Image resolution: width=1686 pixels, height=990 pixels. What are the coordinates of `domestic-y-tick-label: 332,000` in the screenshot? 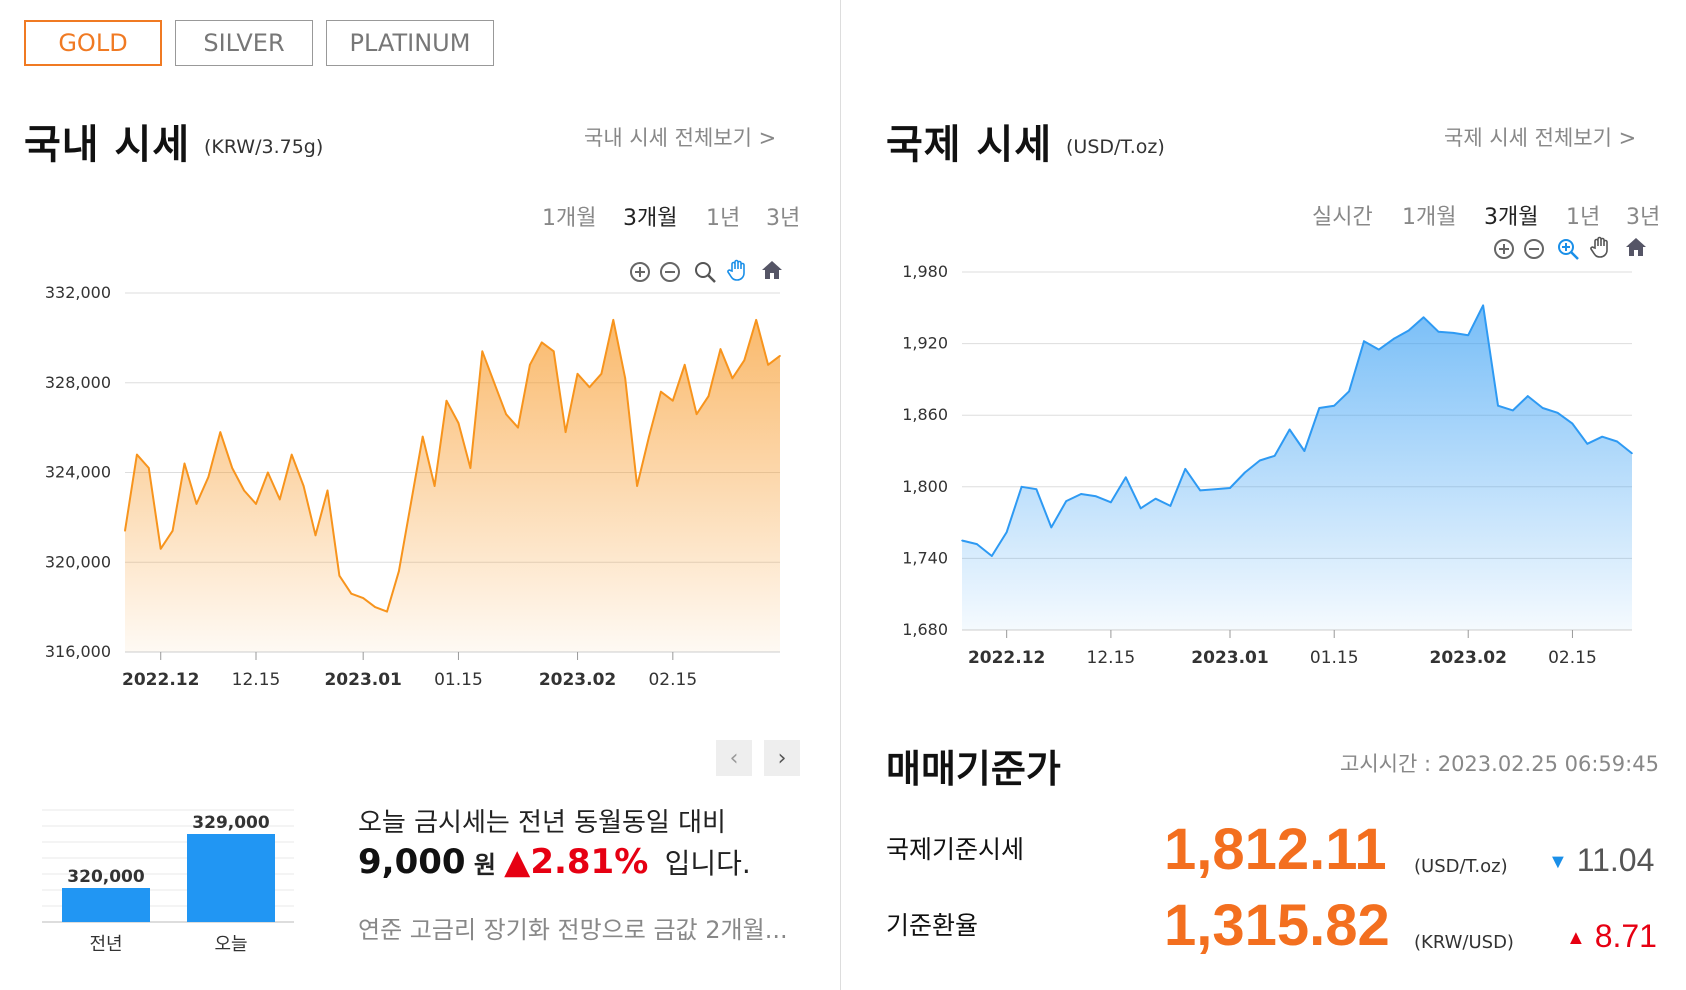 It's located at (78, 292).